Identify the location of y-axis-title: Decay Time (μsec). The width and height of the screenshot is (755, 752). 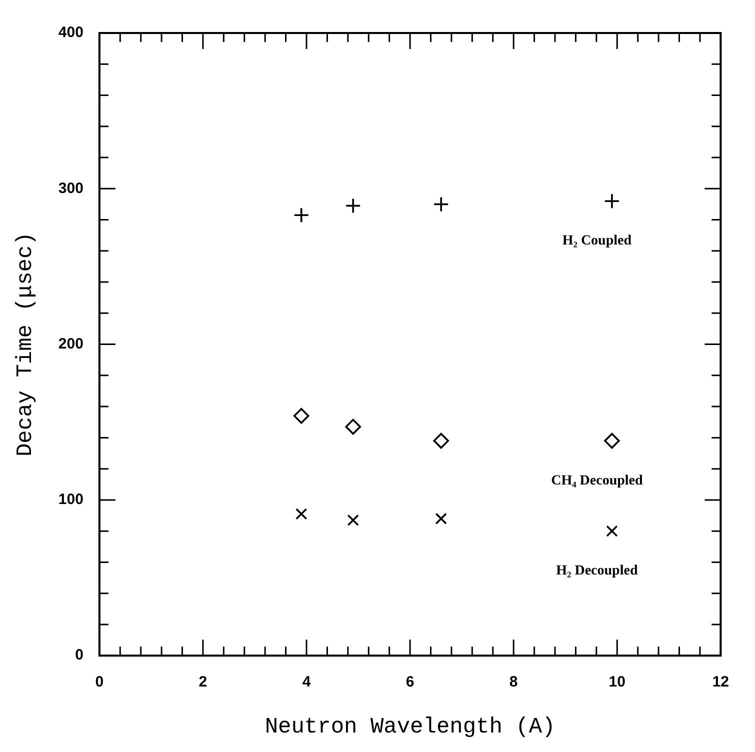
(25, 344).